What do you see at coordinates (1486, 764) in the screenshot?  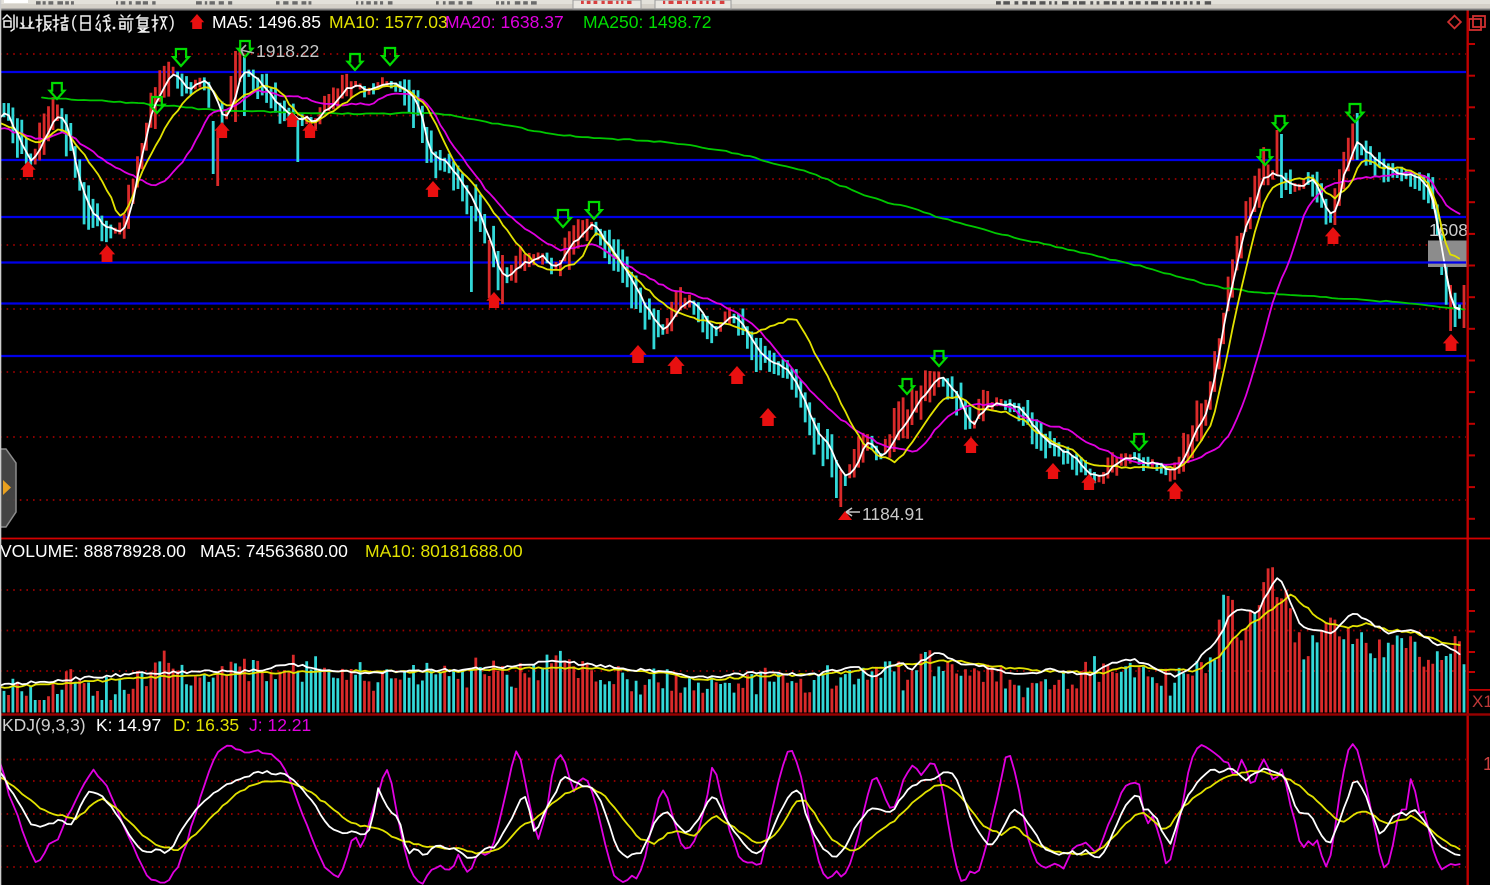 I see `svg-text: 1` at bounding box center [1486, 764].